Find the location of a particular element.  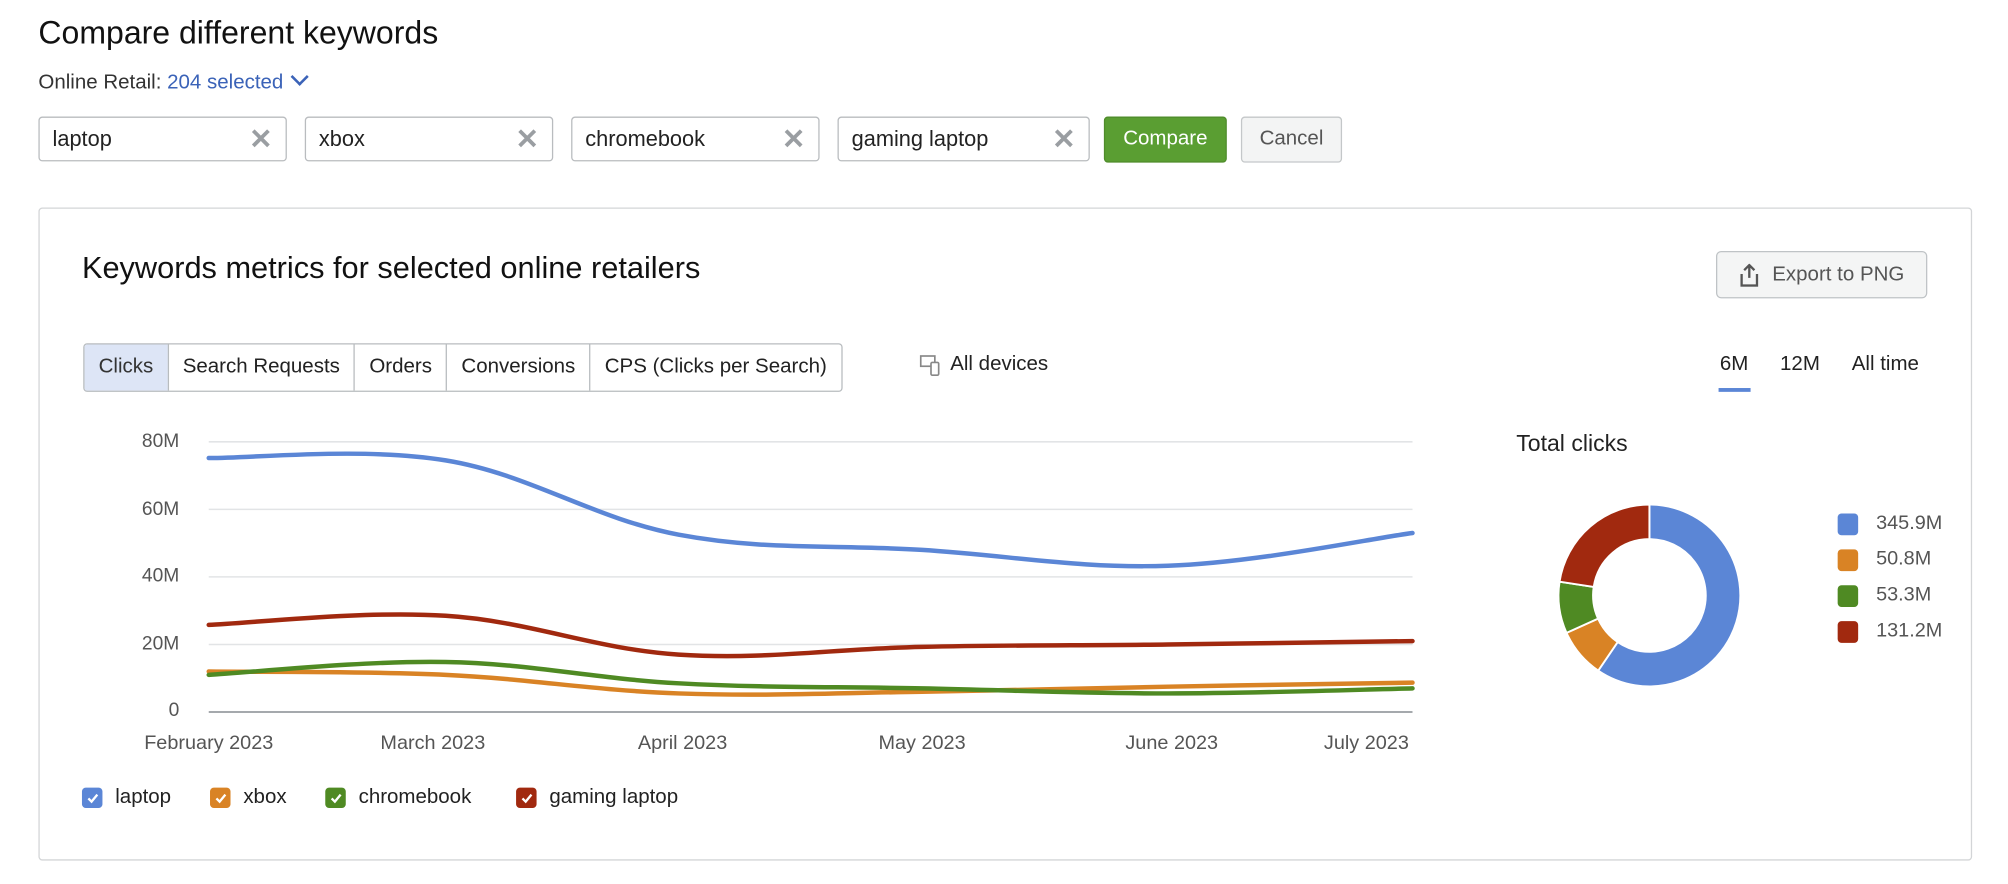

donut-legend-item: 53.3M is located at coordinates (1884, 595).